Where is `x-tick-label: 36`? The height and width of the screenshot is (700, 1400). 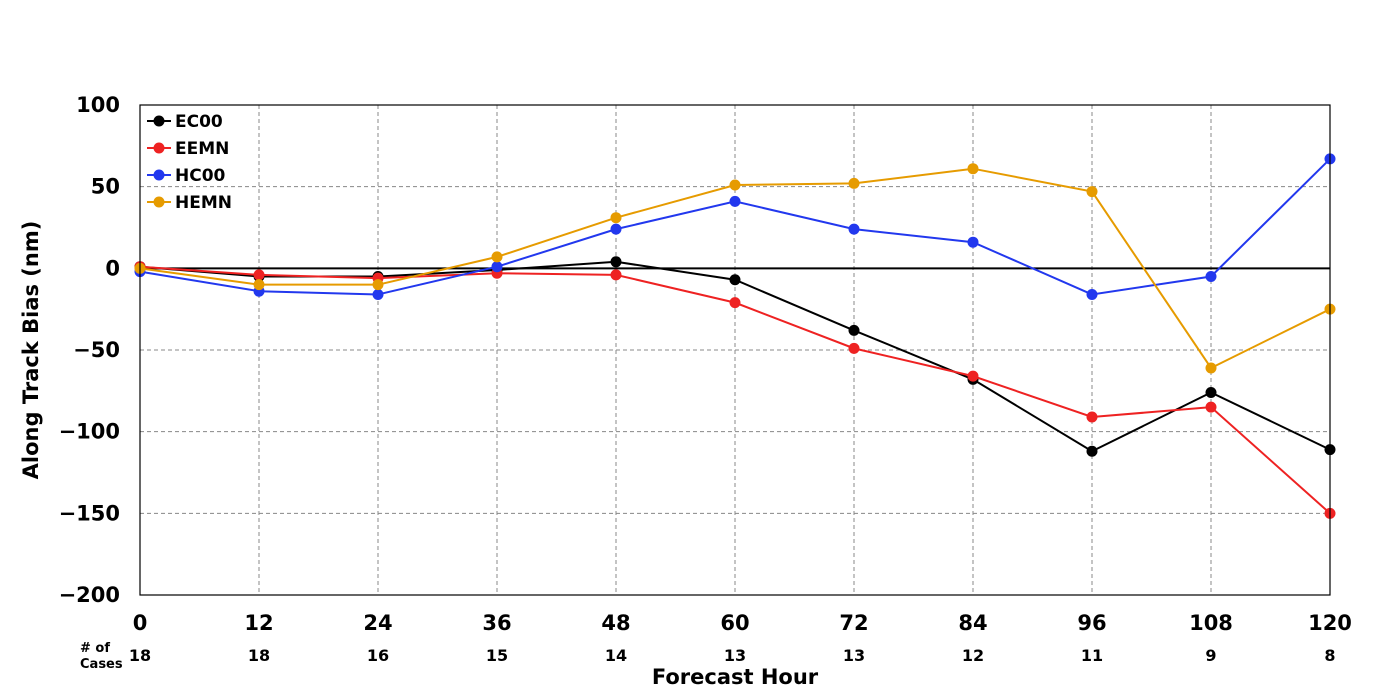 x-tick-label: 36 is located at coordinates (496, 623).